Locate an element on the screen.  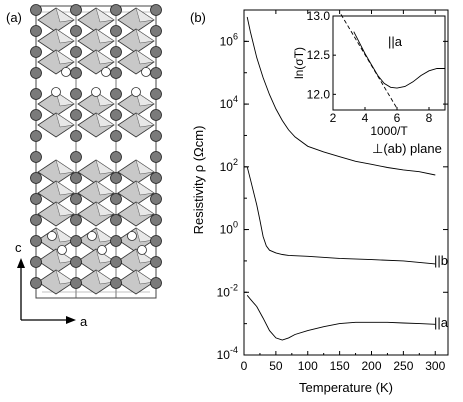
inset-y-axis-label: ln(σT) is located at coordinates (299, 63).